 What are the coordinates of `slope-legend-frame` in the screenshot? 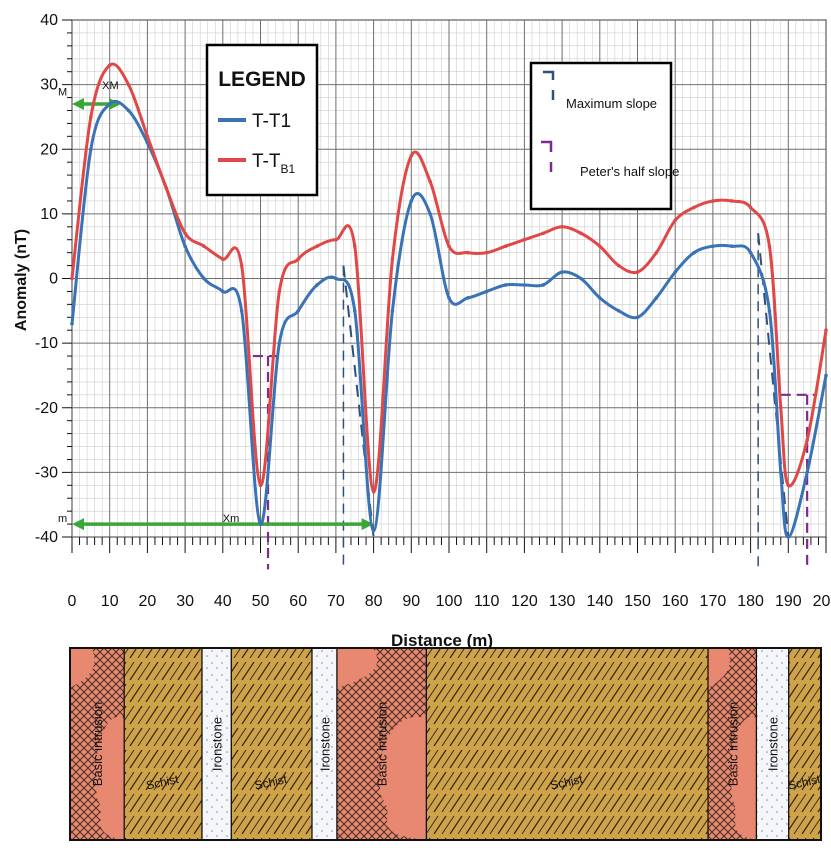 It's located at (601, 136).